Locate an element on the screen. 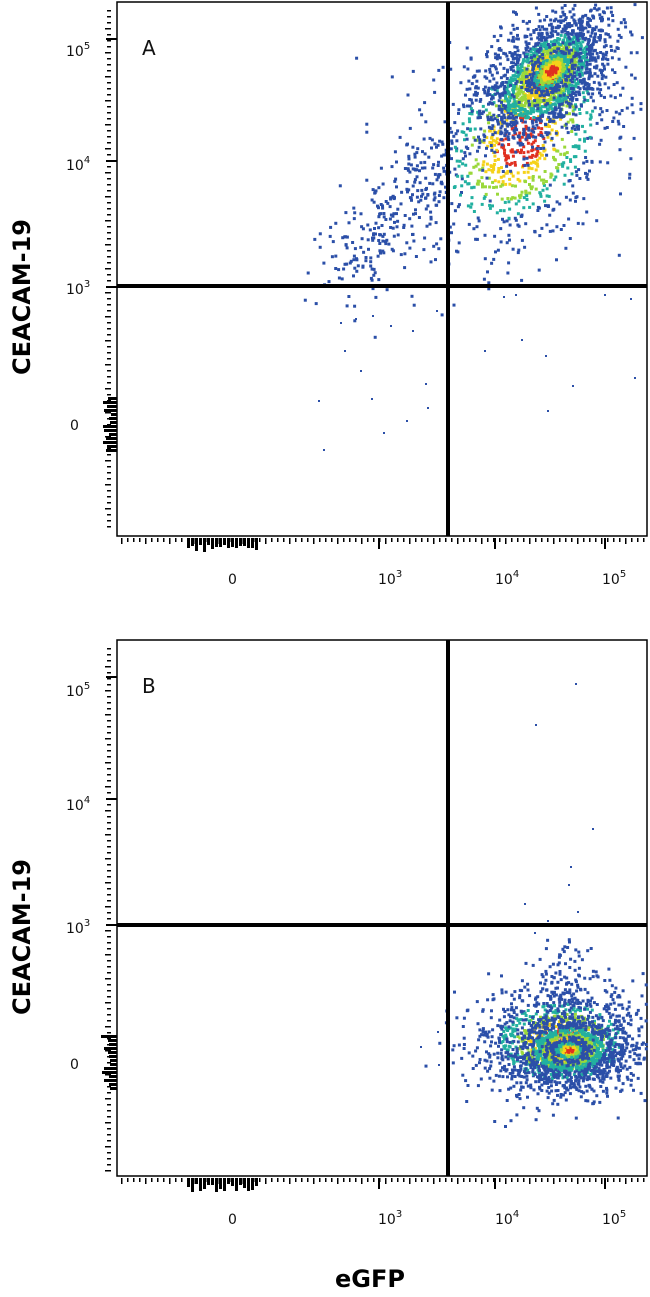 This screenshot has width=650, height=1297. y-zero-bar is located at coordinates (113, 434).